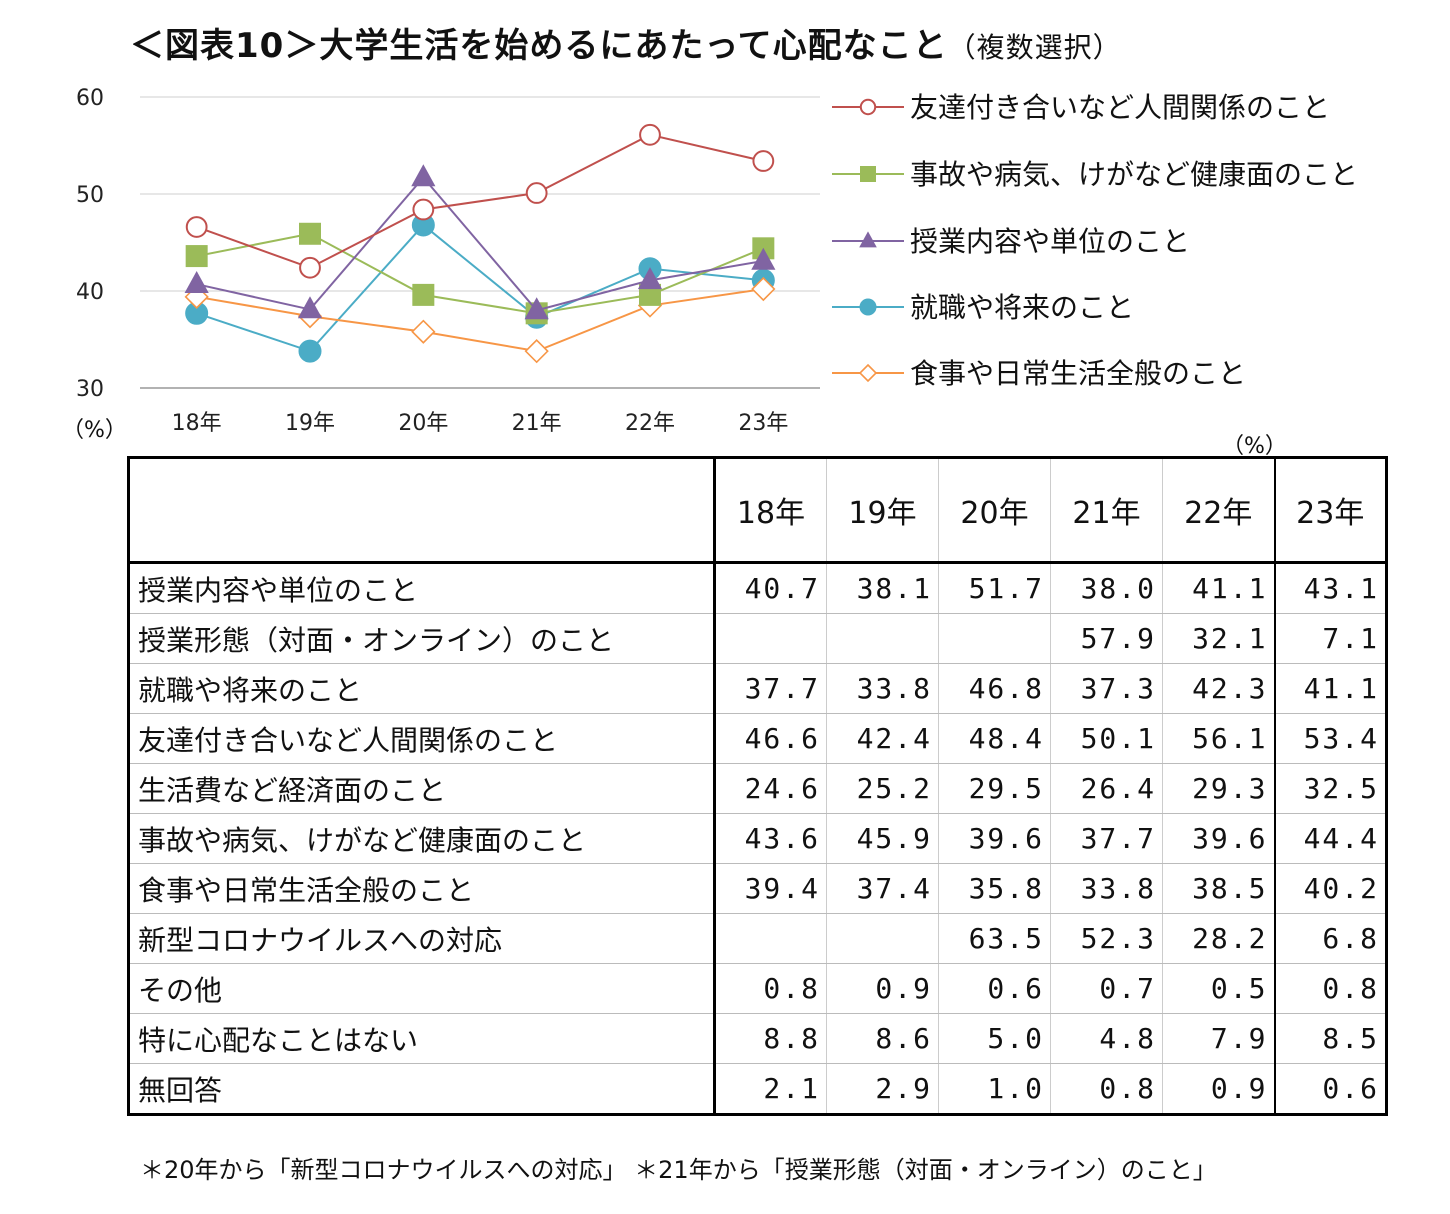 This screenshot has height=1214, width=1450. What do you see at coordinates (1219, 938) in the screenshot?
I see `table-cell: 28.2` at bounding box center [1219, 938].